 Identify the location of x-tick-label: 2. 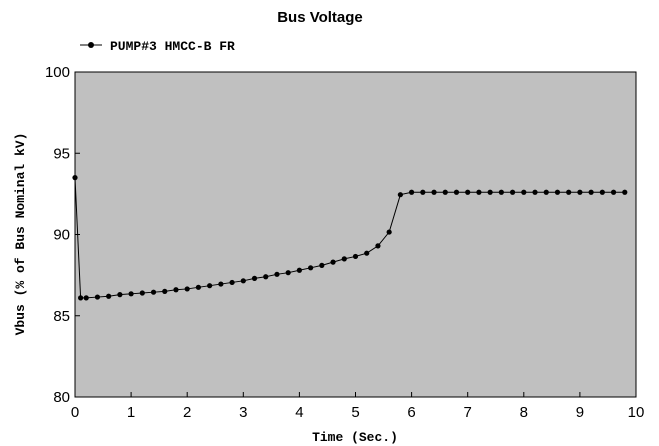
(187, 412).